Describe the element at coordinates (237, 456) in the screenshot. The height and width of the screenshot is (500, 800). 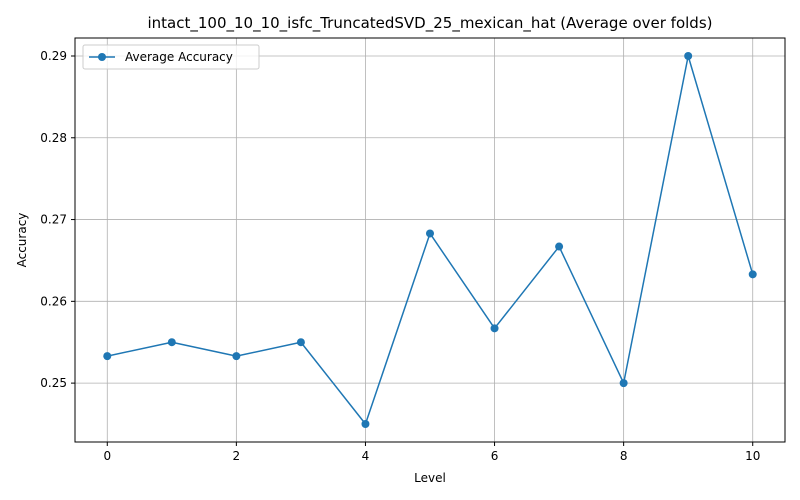
I see `x-tick-label: 2` at that location.